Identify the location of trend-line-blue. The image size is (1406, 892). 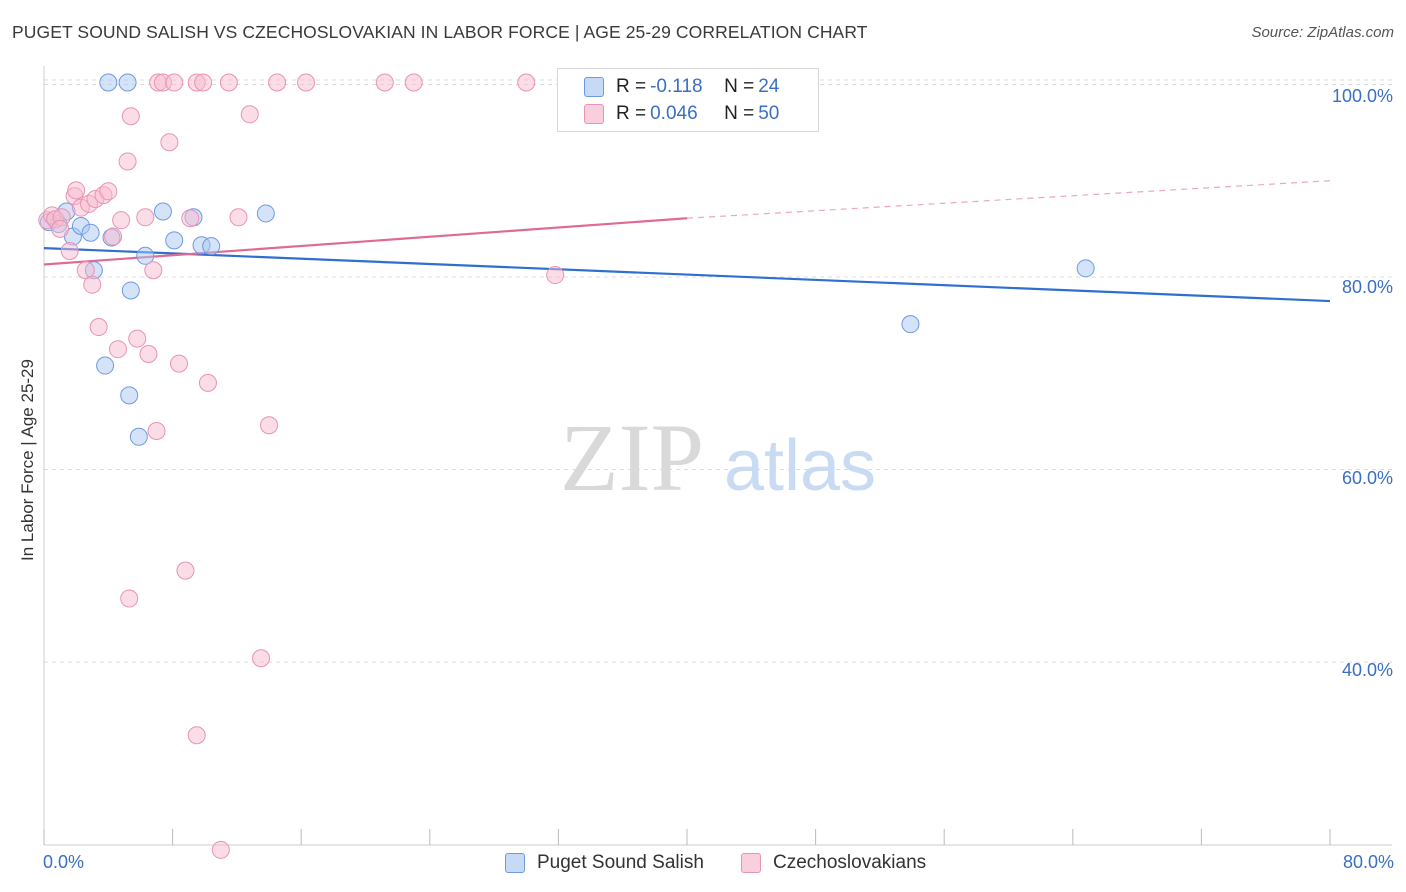
(687, 275).